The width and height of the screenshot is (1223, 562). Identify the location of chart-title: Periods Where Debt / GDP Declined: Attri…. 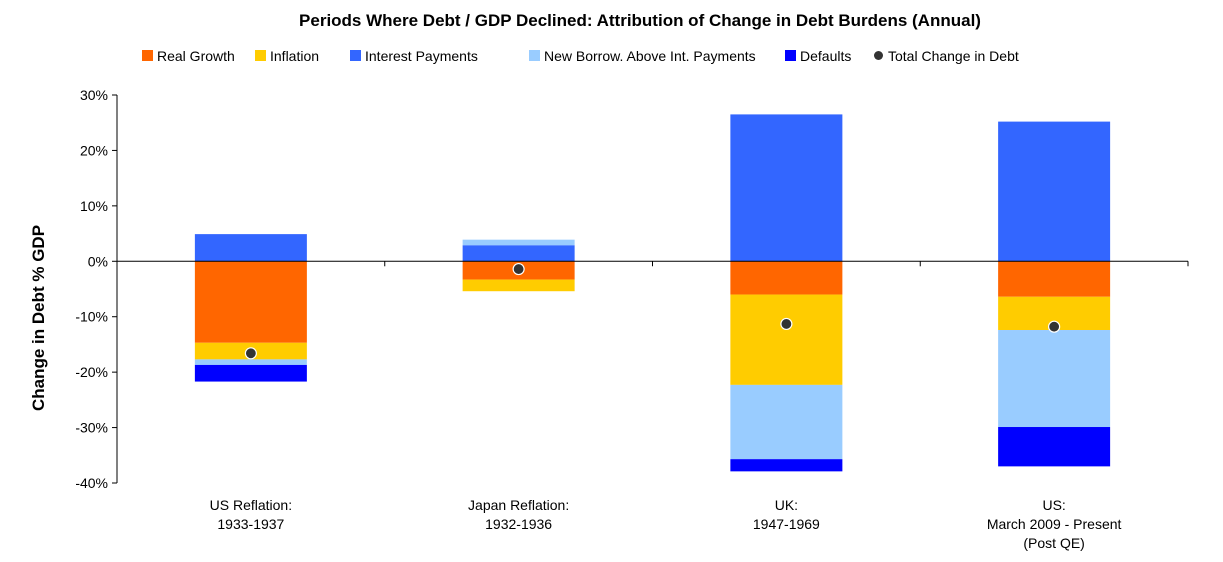
(640, 20).